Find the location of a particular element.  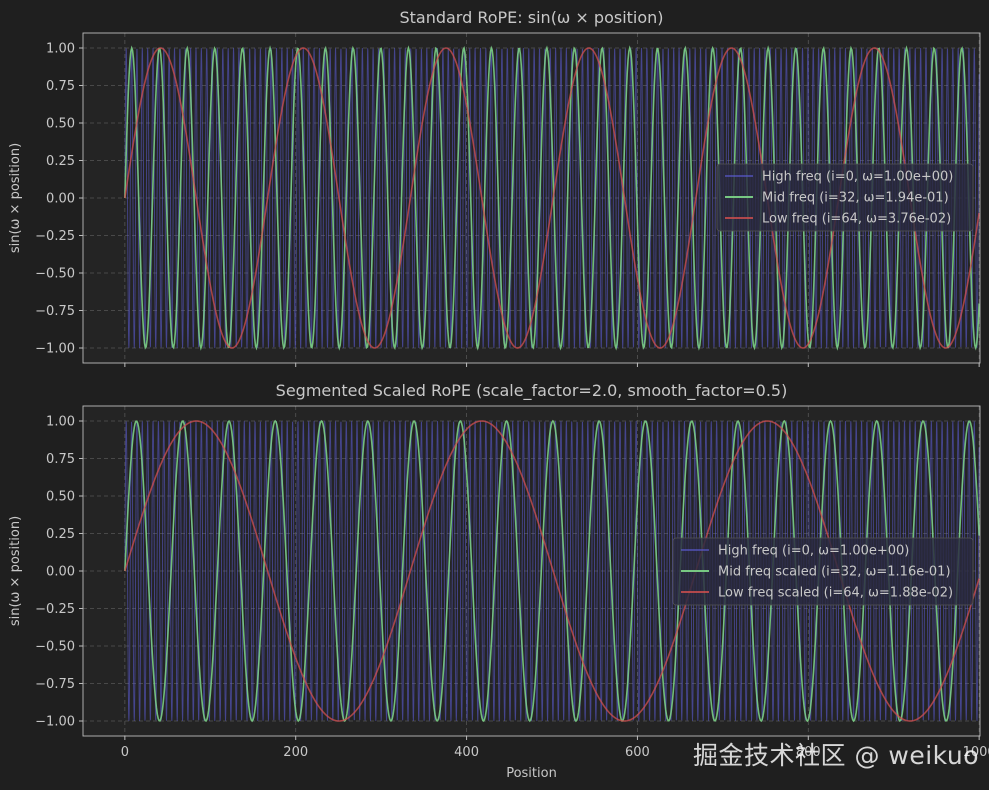

x-axis-label: Position is located at coordinates (531, 773).